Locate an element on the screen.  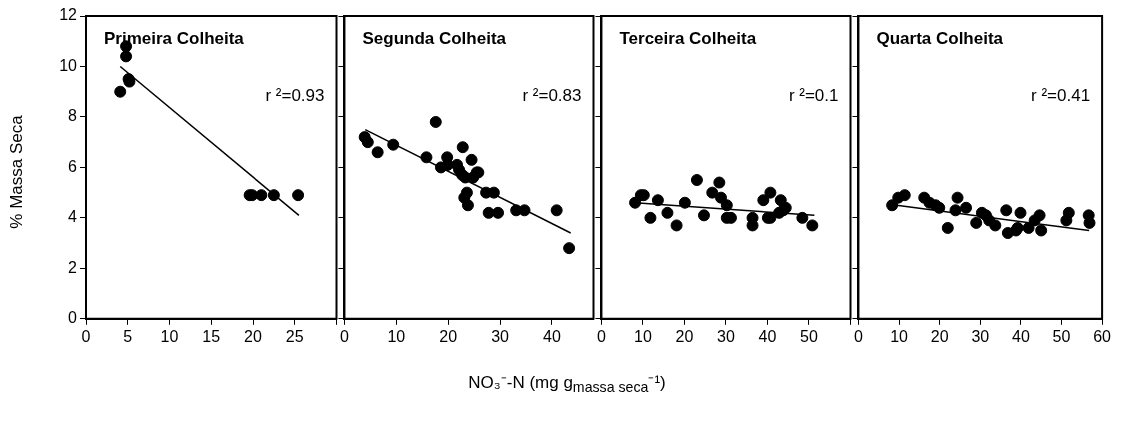
y-axis-title: % Massa Seca is located at coordinates (17, 172).